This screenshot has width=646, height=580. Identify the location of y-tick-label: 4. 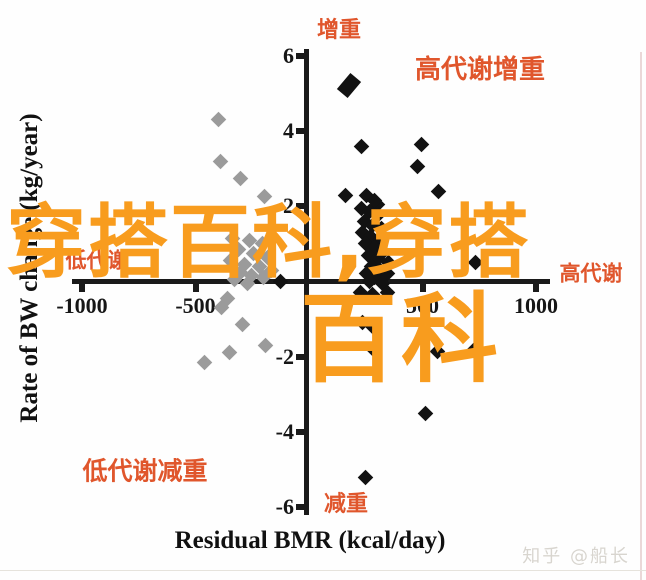
(288, 131).